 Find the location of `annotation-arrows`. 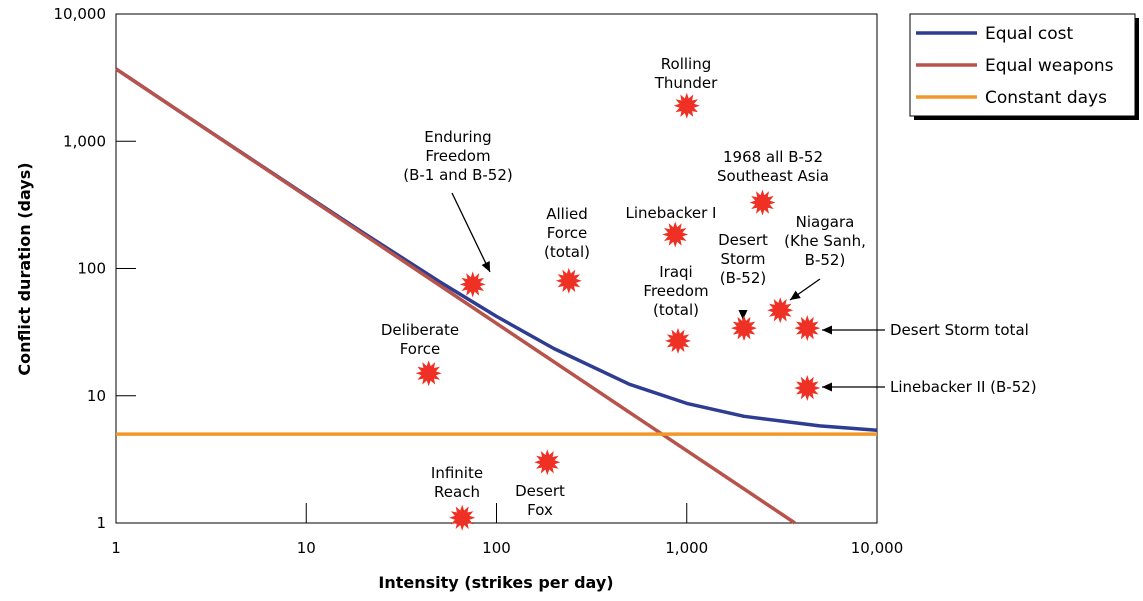

annotation-arrows is located at coordinates (668, 292).